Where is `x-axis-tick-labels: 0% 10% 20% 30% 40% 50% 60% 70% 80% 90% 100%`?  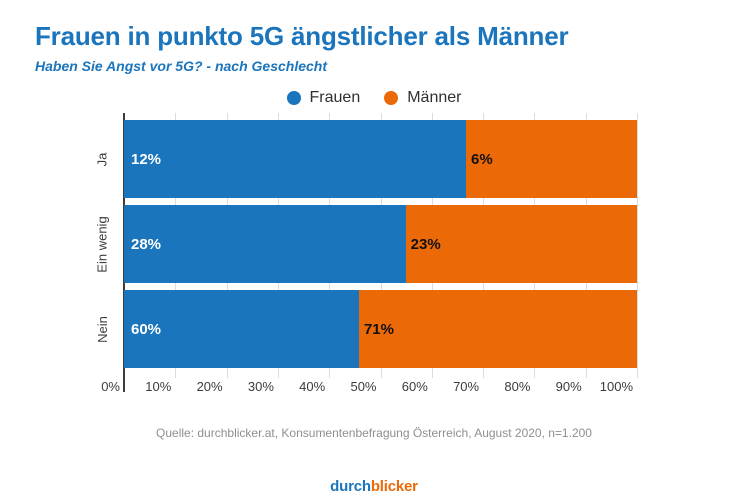 x-axis-tick-labels: 0% 10% 20% 30% 40% 50% 60% 70% 80% 90% 100% is located at coordinates (369, 387).